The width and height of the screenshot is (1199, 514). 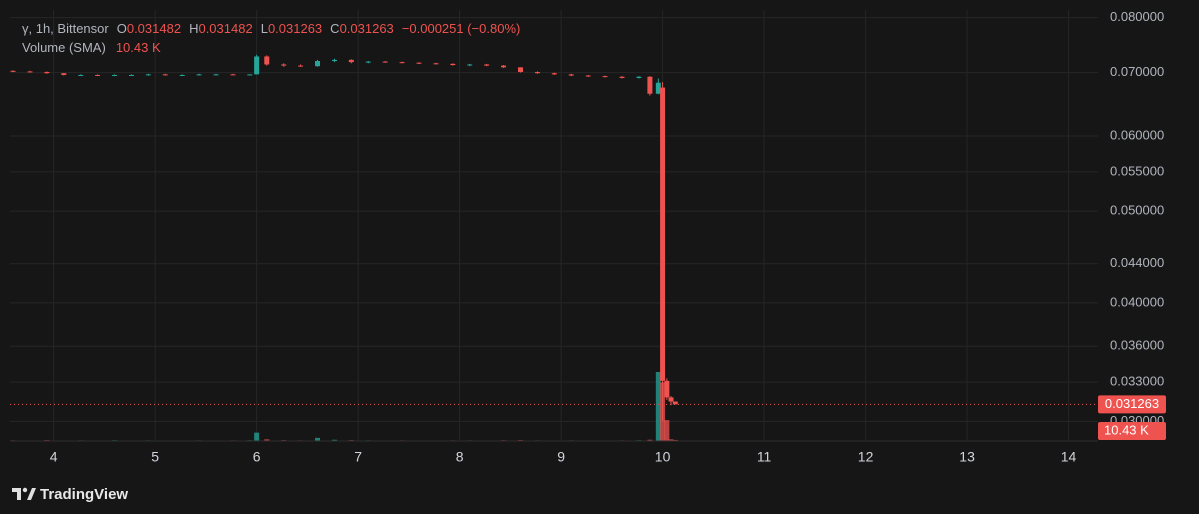 I want to click on volume-legend: Volume (SMA) 10.43 K, so click(x=91, y=47).